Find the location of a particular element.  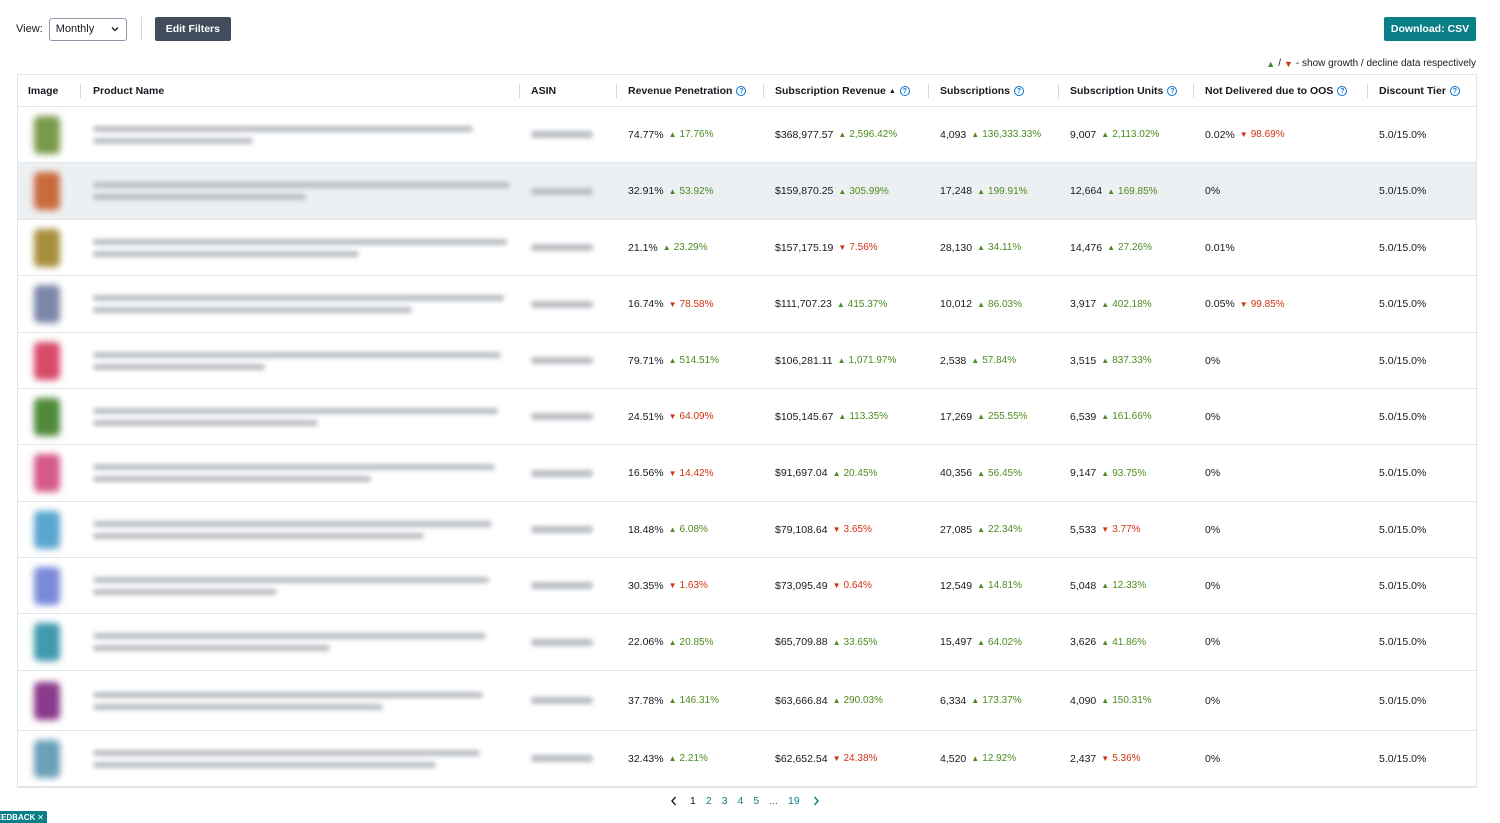

cell-value: $368,977.57 is located at coordinates (804, 134).